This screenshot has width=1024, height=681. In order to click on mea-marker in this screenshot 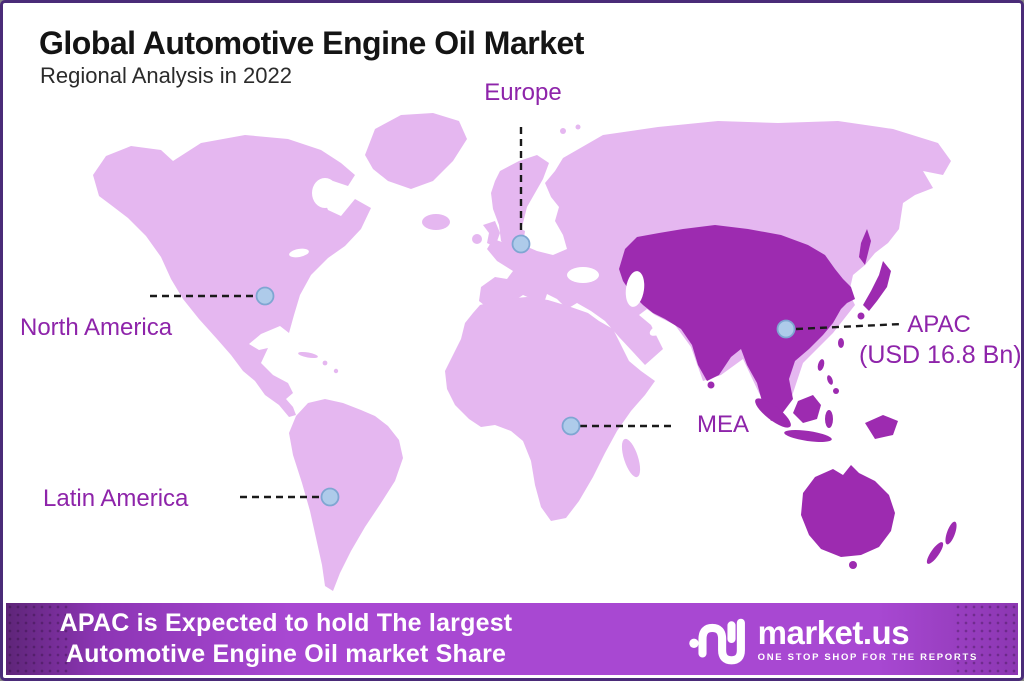, I will do `click(571, 426)`.